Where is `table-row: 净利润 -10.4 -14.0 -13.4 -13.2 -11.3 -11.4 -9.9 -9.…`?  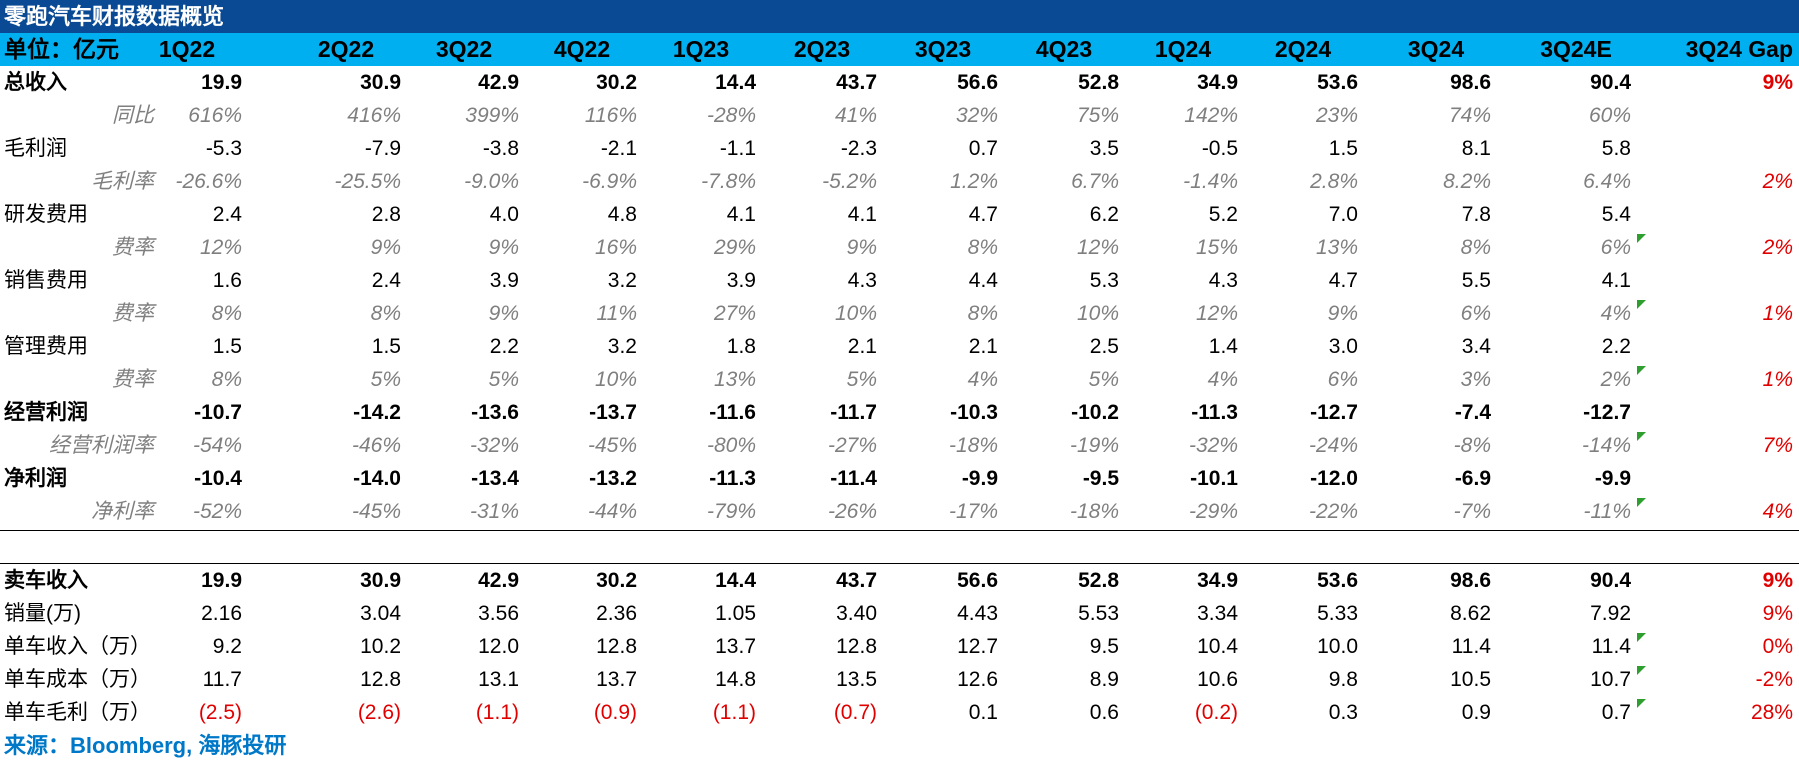
table-row: 净利润 -10.4 -14.0 -13.4 -13.2 -11.3 -11.4 -9.9 -9.… is located at coordinates (899, 478).